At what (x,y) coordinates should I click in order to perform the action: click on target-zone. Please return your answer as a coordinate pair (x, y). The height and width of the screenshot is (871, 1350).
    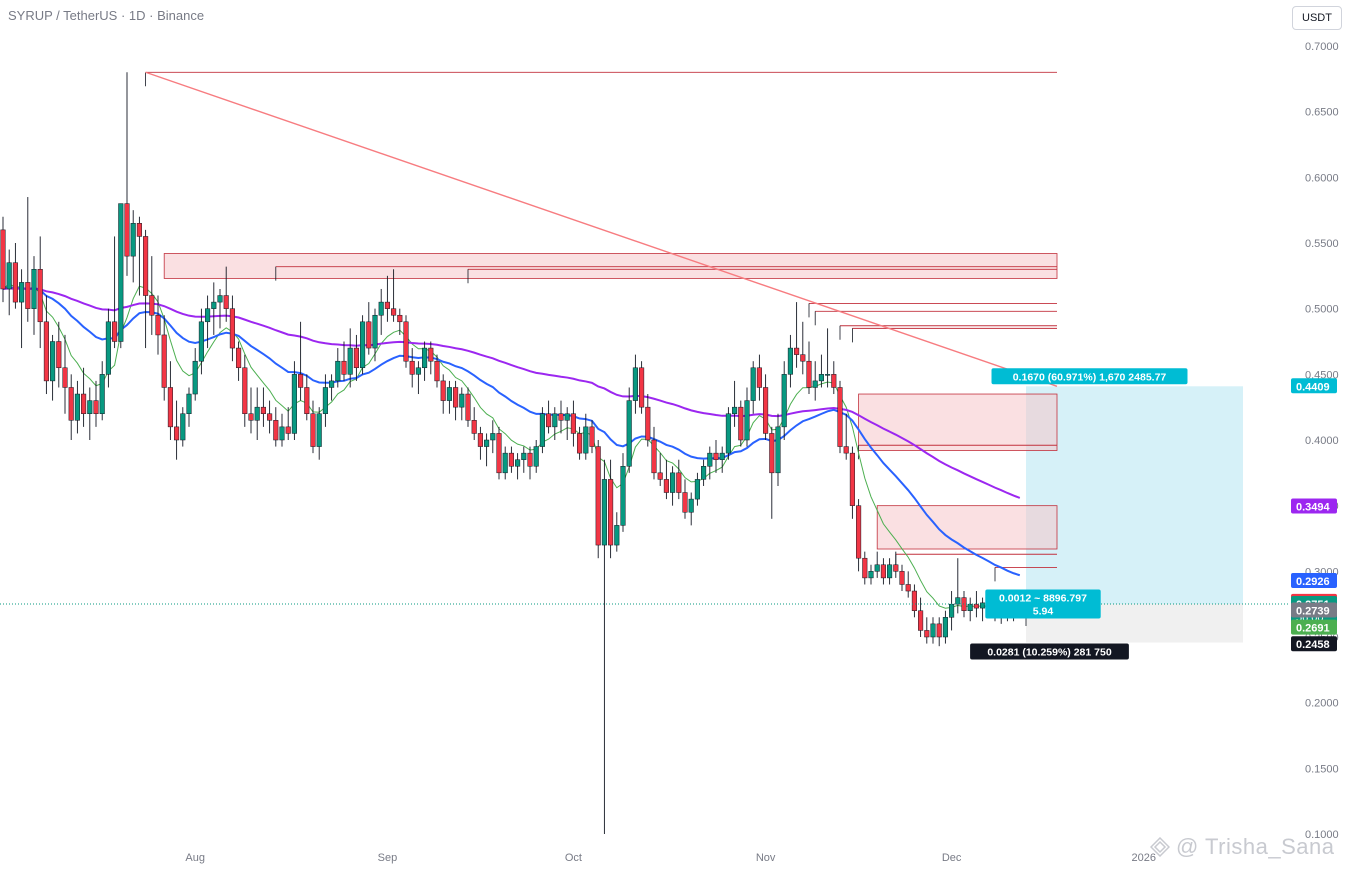
    Looking at the image, I should click on (1134, 495).